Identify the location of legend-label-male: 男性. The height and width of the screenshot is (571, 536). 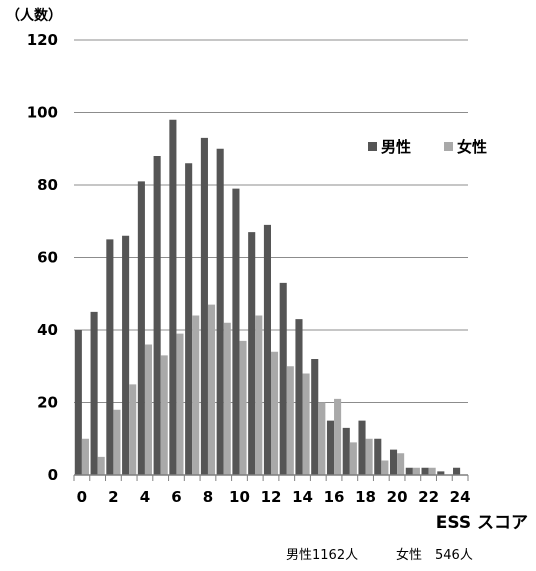
(396, 147).